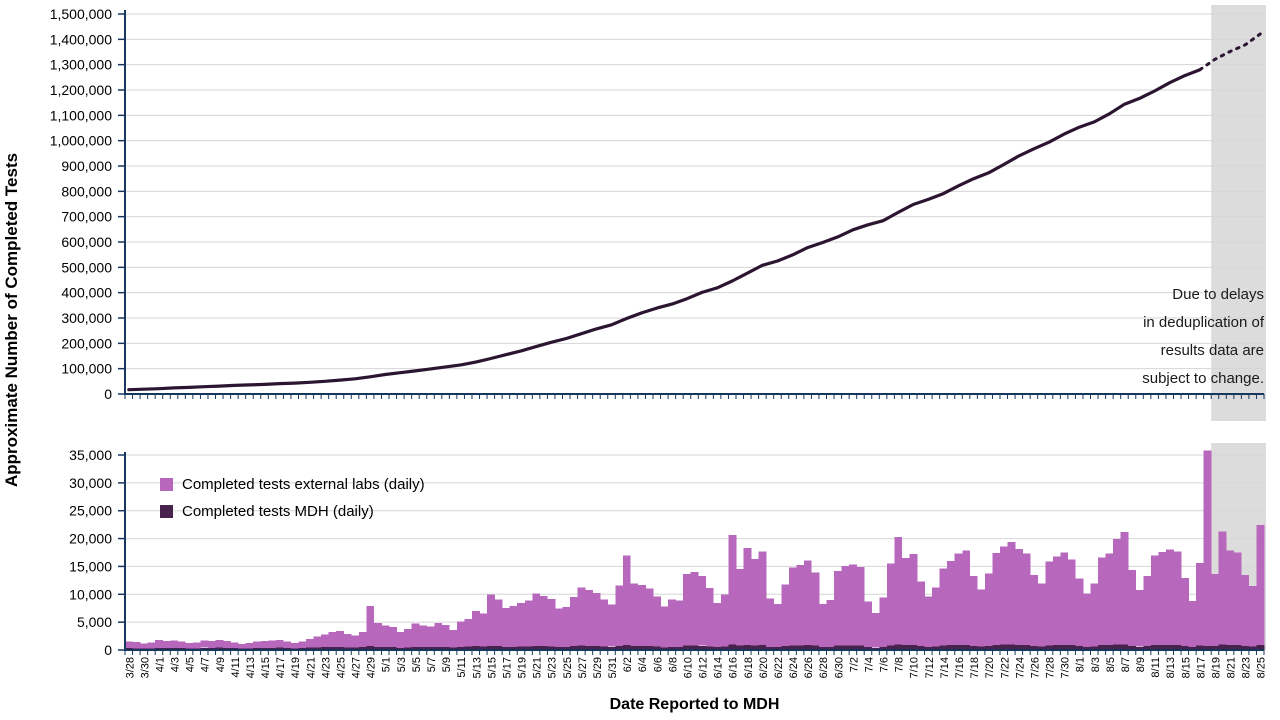 Image resolution: width=1280 pixels, height=720 pixels. What do you see at coordinates (704, 667) in the screenshot?
I see `svg-text: 6/12` at bounding box center [704, 667].